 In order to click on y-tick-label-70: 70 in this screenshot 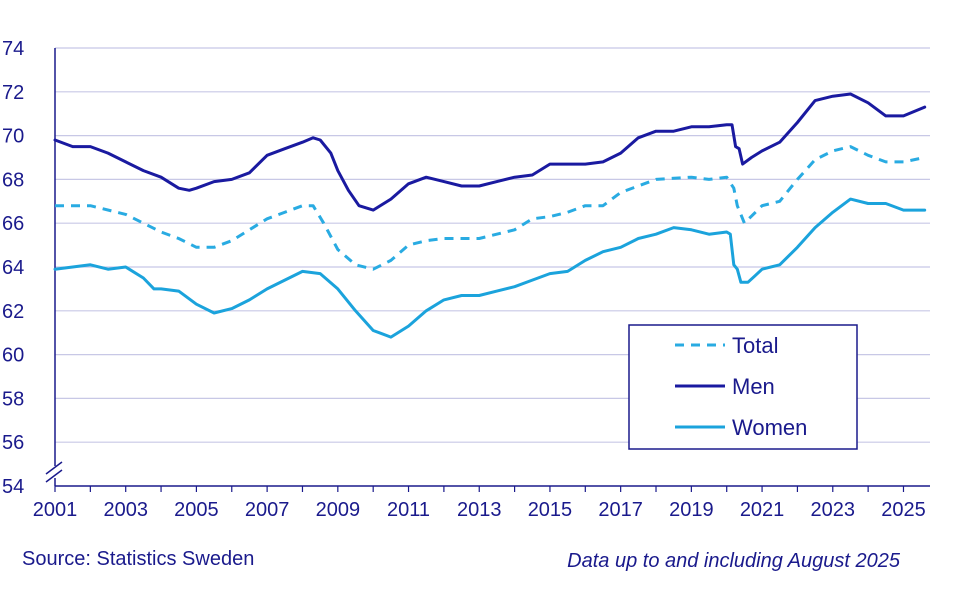, I will do `click(13, 137)`.